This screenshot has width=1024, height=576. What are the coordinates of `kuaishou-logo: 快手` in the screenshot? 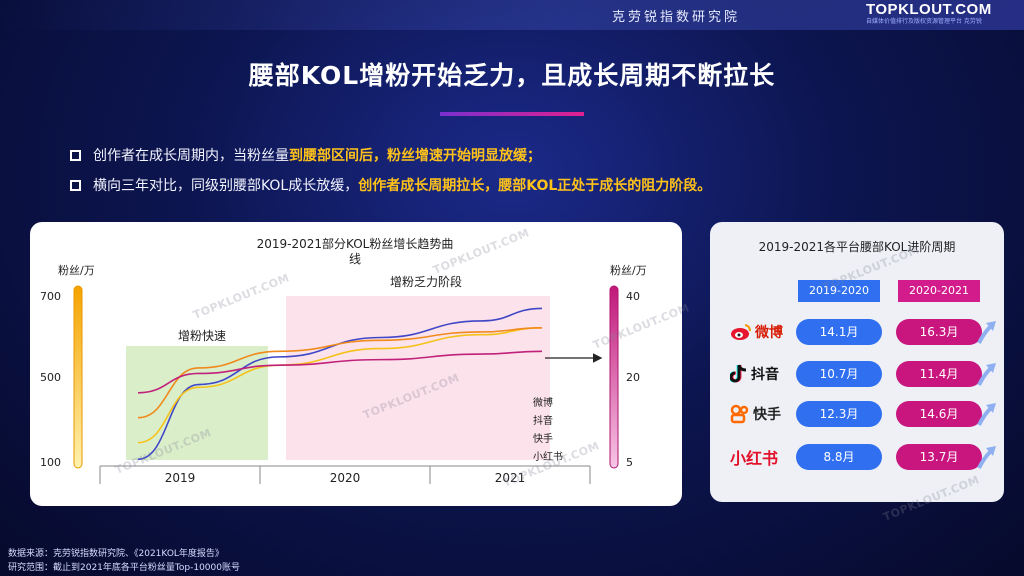 It's located at (755, 414).